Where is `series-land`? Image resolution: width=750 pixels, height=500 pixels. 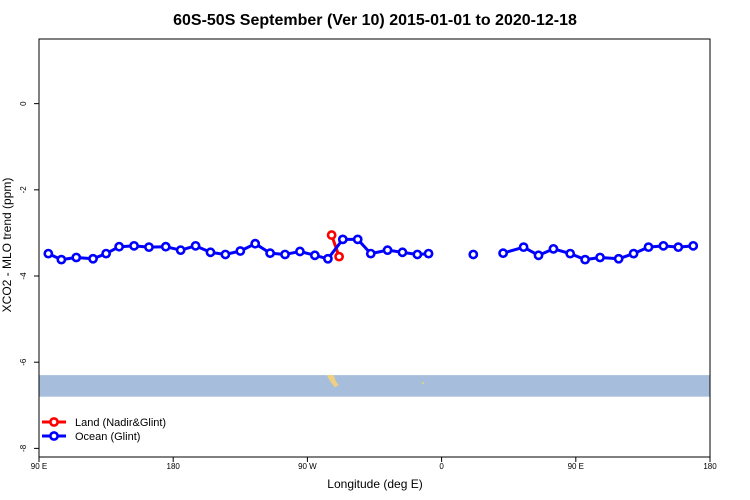 series-land is located at coordinates (335, 246).